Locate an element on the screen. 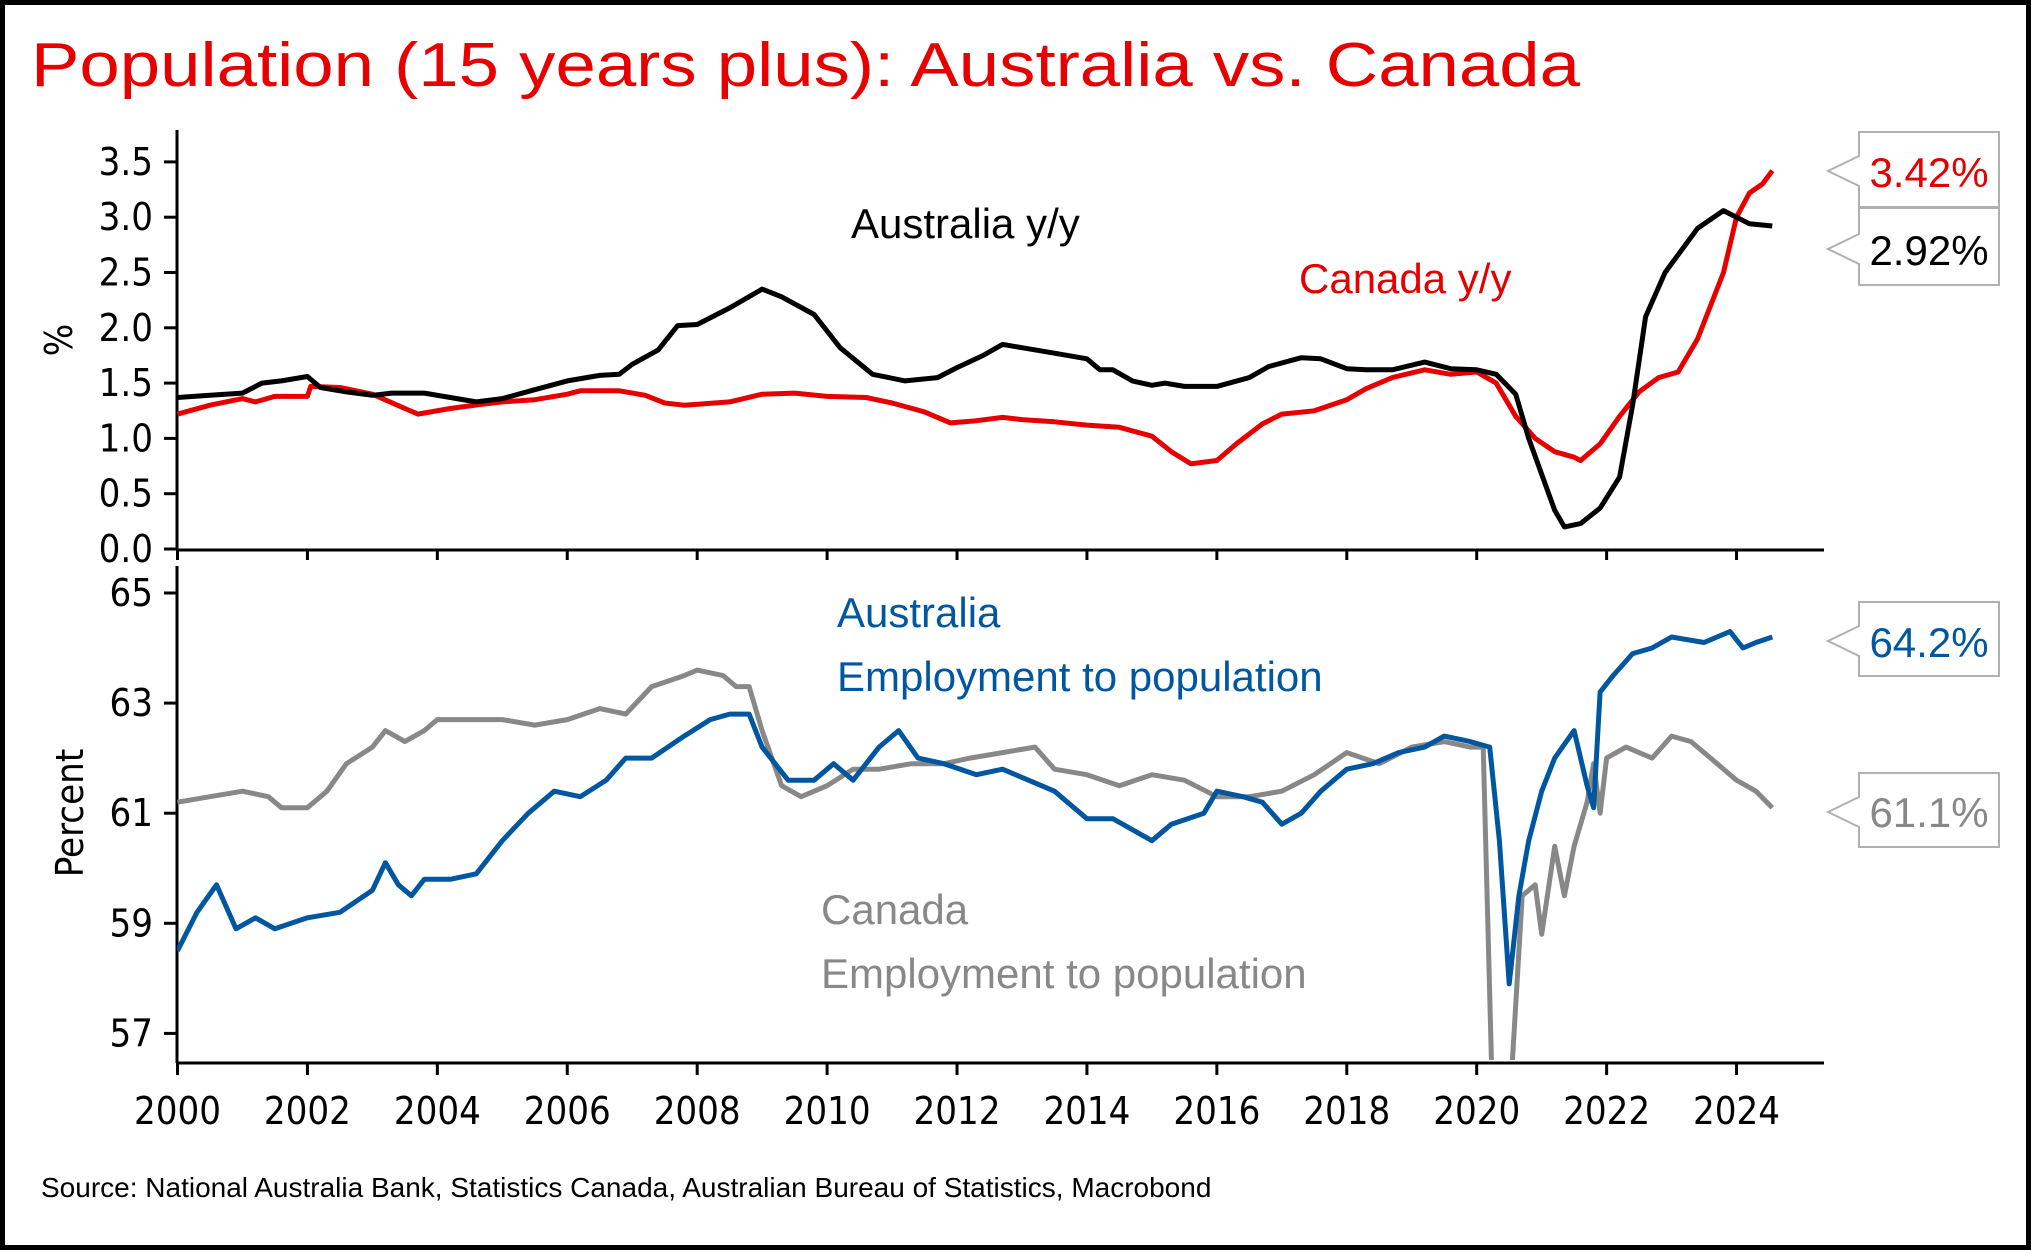 The image size is (2031, 1250). bottom-y-tick-label: 63 is located at coordinates (132, 703).